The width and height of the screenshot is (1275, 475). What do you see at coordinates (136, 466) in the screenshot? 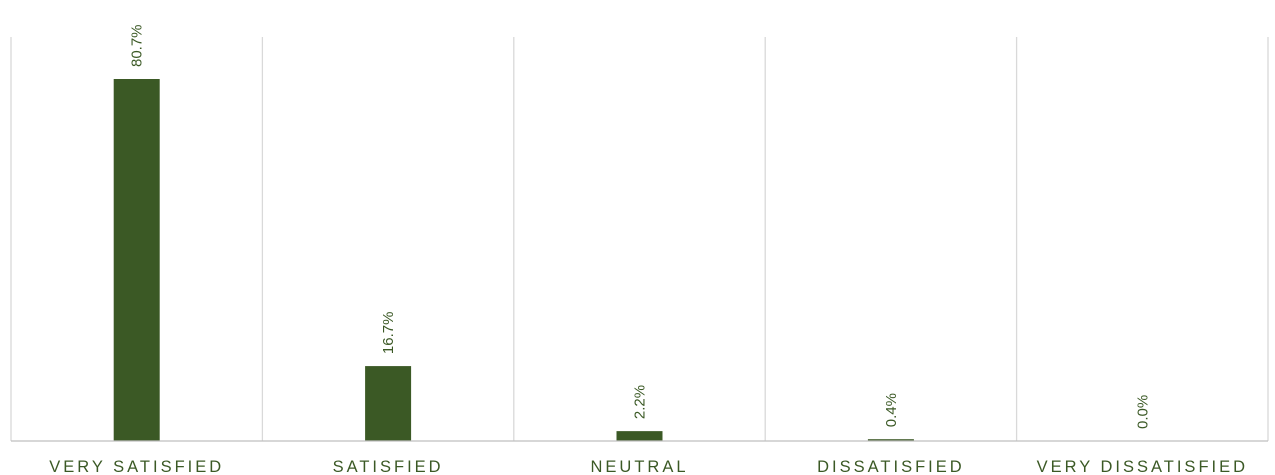
I see `x-tick-label: VERY SATISFIED` at bounding box center [136, 466].